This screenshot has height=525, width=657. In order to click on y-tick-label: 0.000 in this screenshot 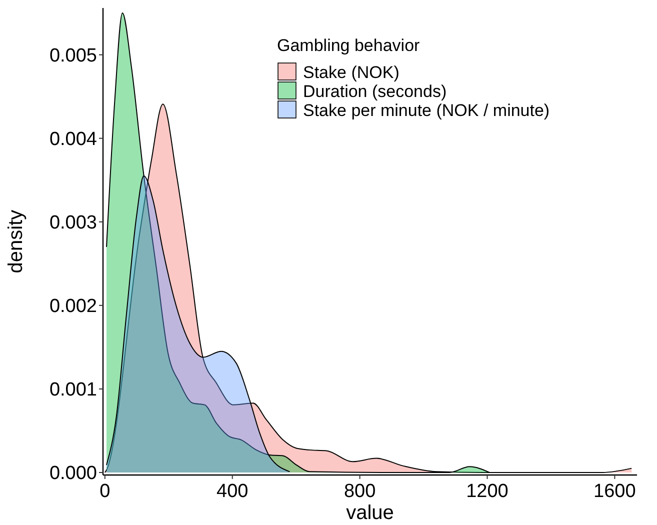, I will do `click(73, 473)`.